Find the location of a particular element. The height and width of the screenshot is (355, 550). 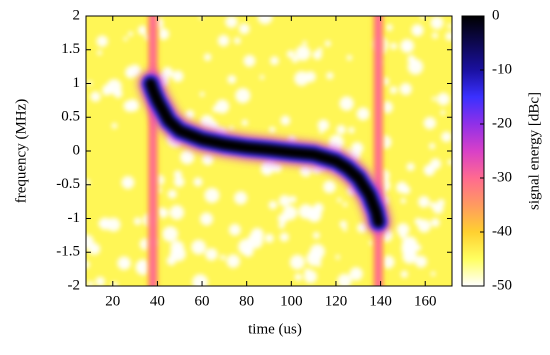

y-tick-label: -1 is located at coordinates (74, 218).